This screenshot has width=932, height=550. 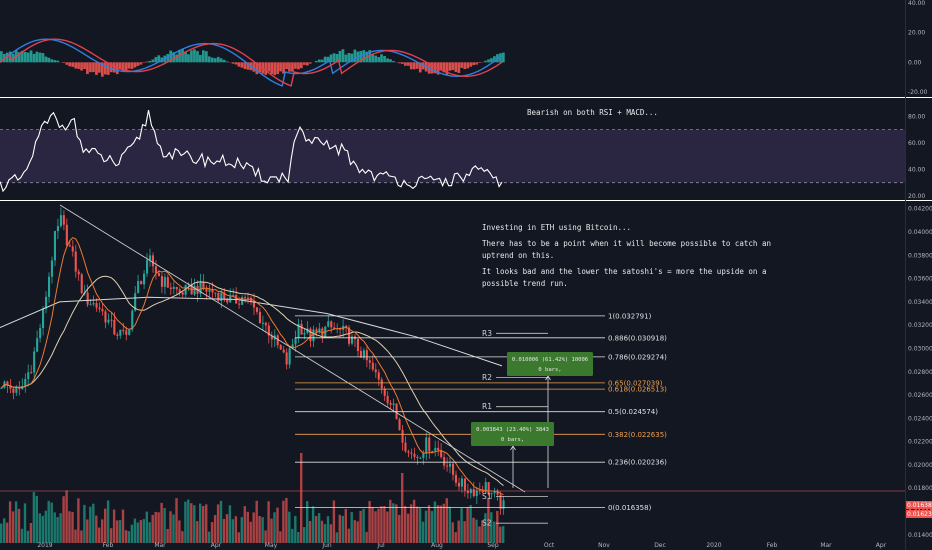 I want to click on rsi-tick: 20.00, so click(x=916, y=196).